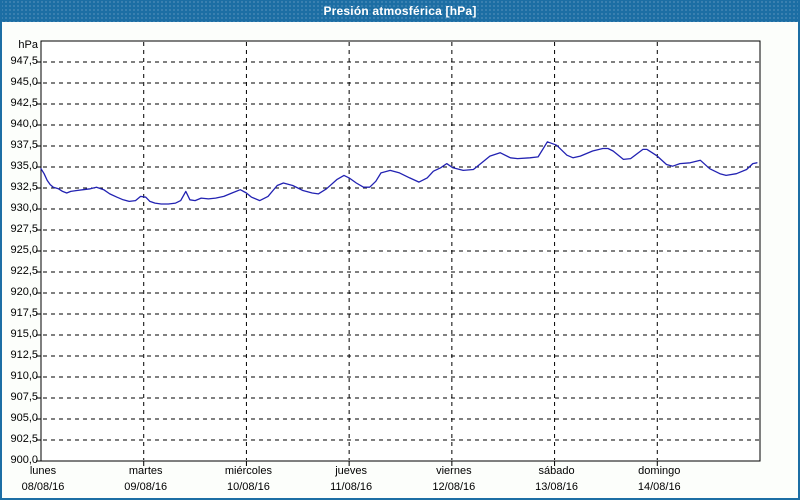  I want to click on y-tick-label: 907,5, so click(24, 397).